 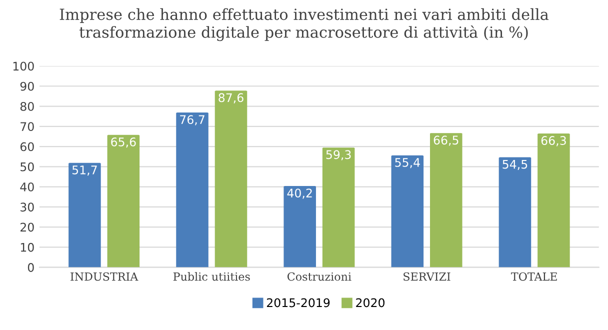 I want to click on data-label: 51,7, so click(x=84, y=171).